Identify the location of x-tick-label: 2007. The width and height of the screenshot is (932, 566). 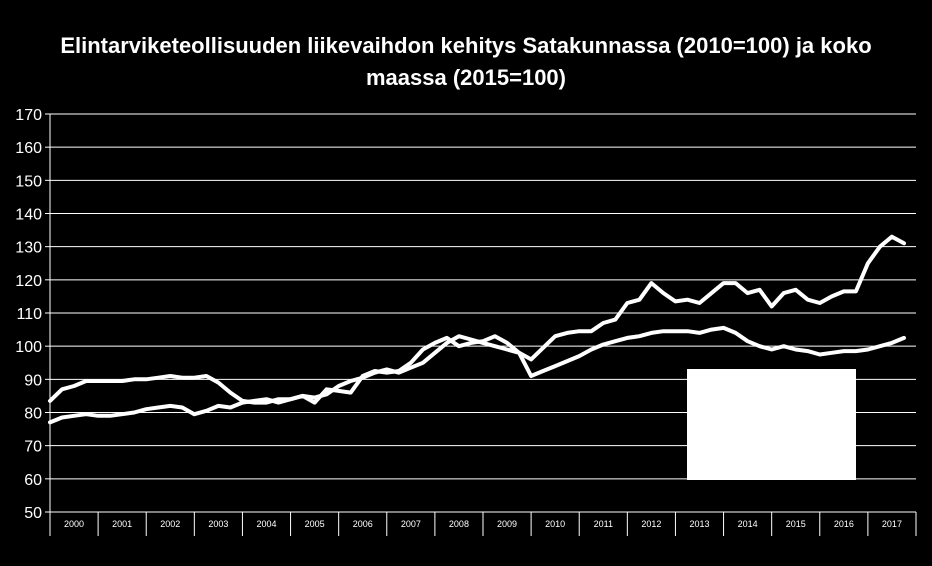
(411, 524).